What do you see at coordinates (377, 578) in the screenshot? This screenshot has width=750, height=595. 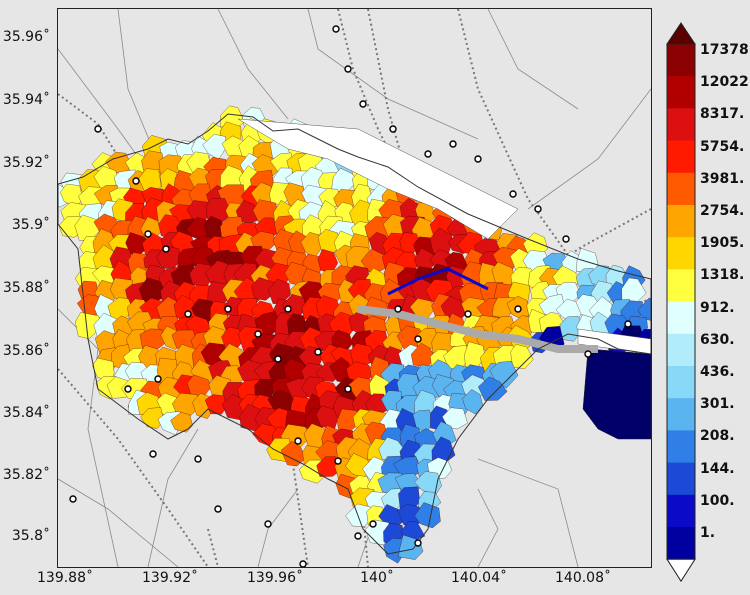 I see `x-tick-label: 140˚` at bounding box center [377, 578].